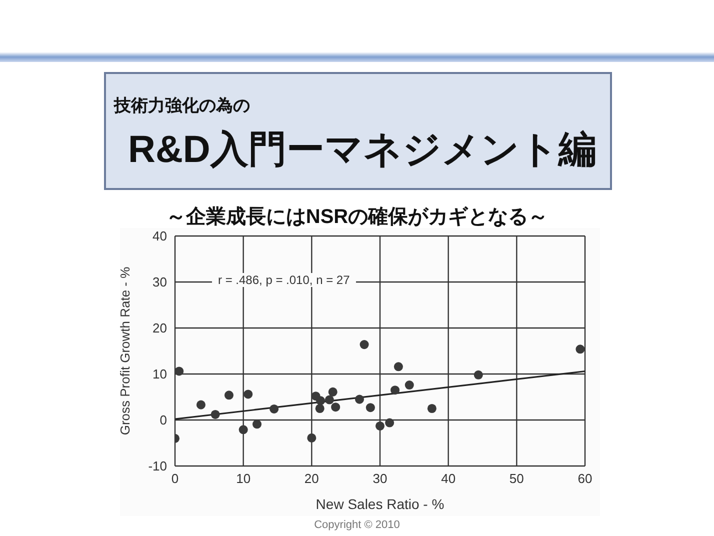  What do you see at coordinates (380, 504) in the screenshot?
I see `x-axis-title: New Sales Ratio - %` at bounding box center [380, 504].